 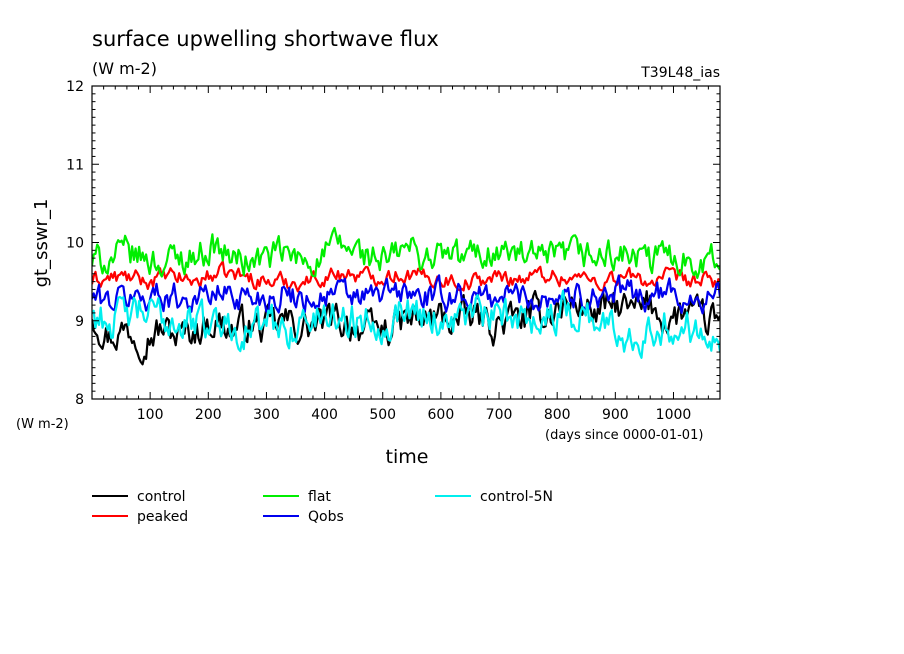 I want to click on y-axis-label: gt_sswr_1, so click(x=41, y=243).